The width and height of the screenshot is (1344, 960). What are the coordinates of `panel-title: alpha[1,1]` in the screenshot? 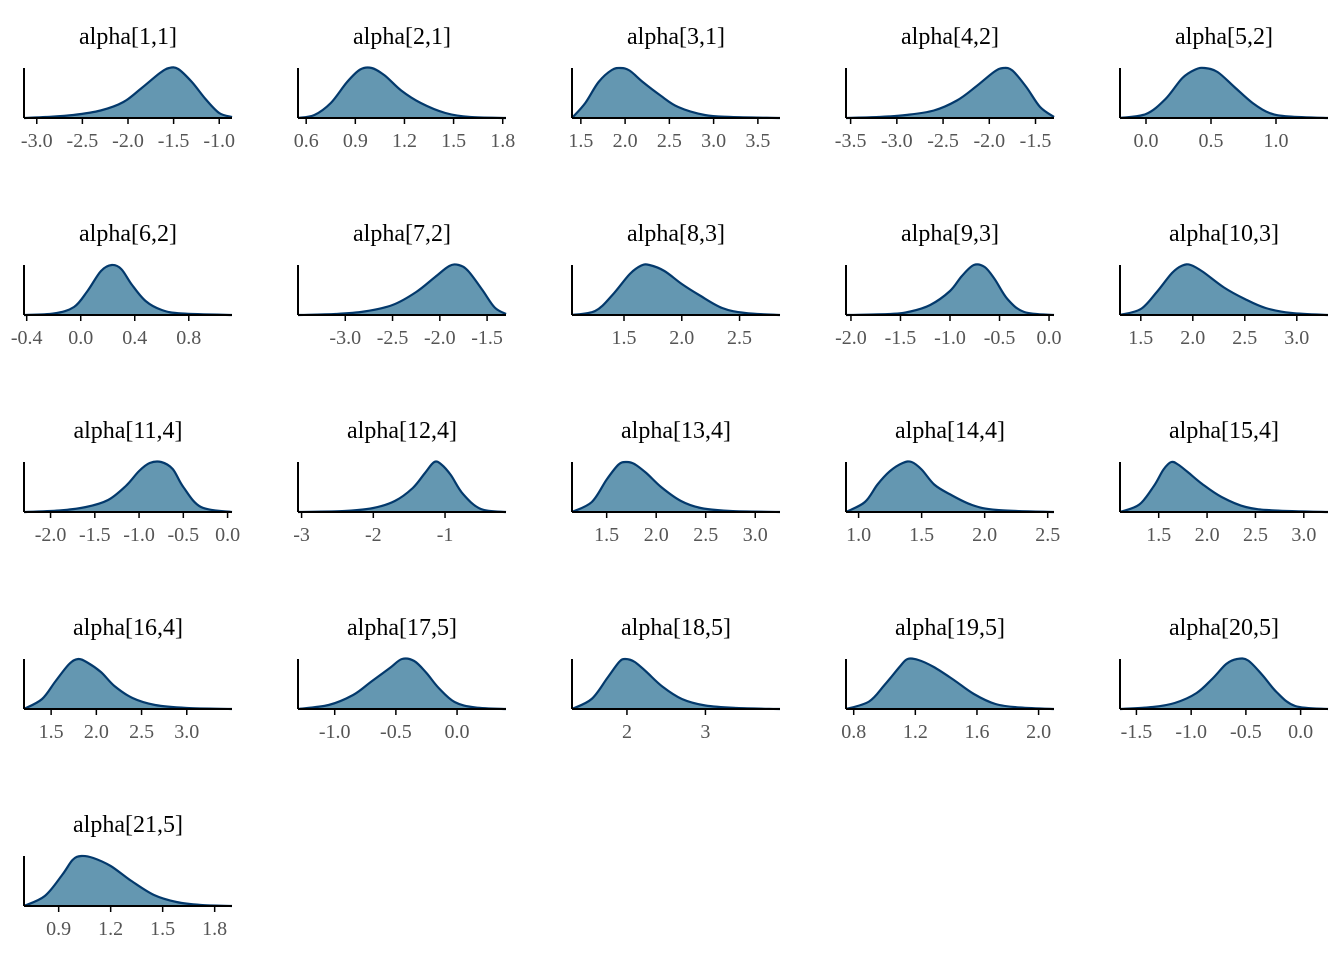 It's located at (128, 37).